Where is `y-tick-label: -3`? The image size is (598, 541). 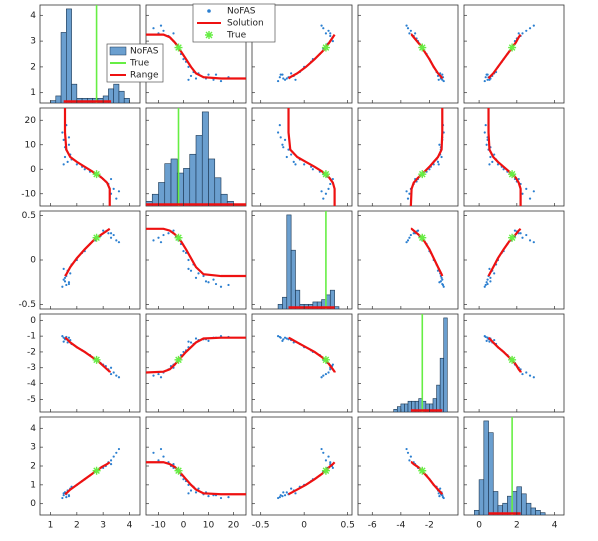 y-tick-label: -3 is located at coordinates (31, 368).